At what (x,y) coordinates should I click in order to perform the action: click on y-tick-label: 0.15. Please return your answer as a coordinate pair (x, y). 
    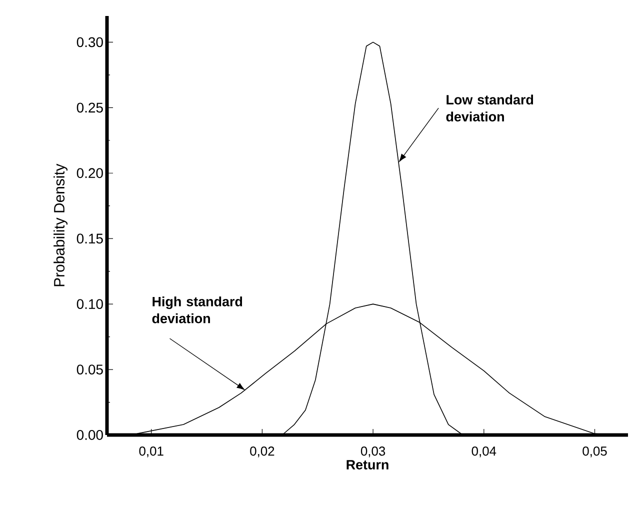
    Looking at the image, I should click on (89, 239).